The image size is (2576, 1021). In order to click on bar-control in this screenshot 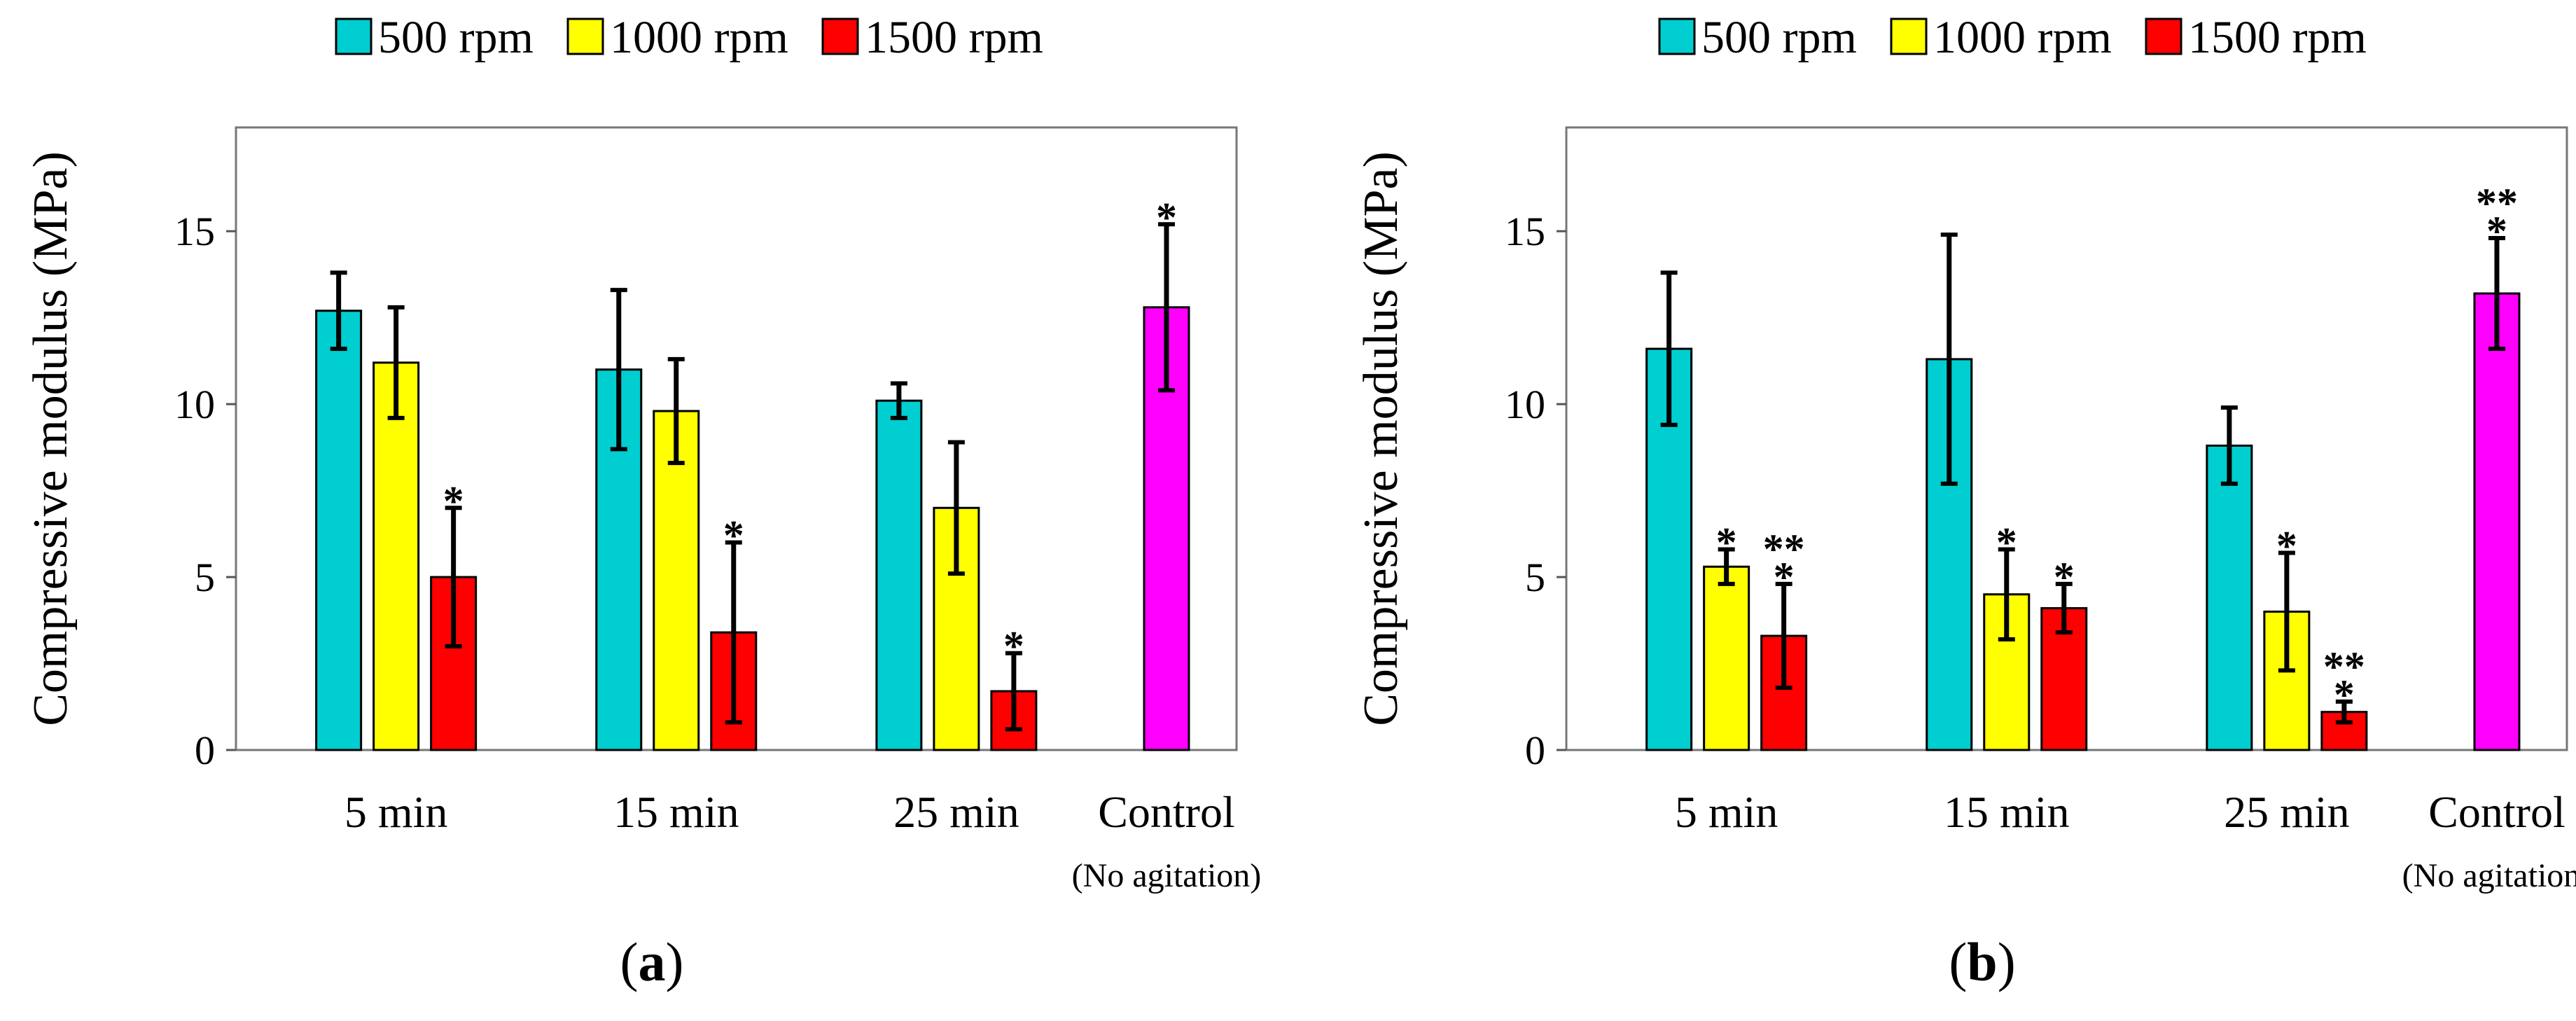, I will do `click(2497, 521)`.